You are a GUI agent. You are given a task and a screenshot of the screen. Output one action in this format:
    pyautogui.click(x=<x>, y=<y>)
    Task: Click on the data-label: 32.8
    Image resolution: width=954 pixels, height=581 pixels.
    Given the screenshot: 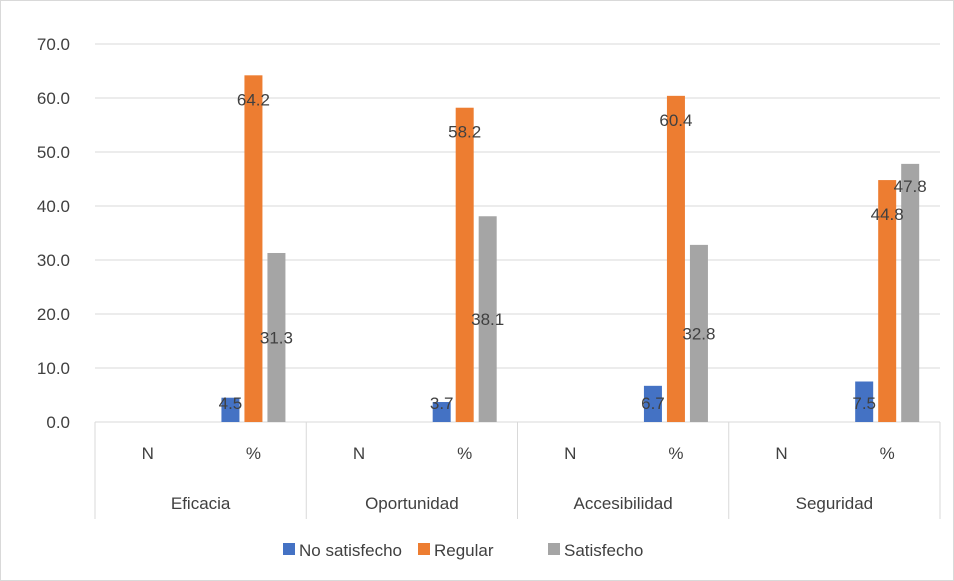 What is the action you would take?
    pyautogui.click(x=698, y=333)
    